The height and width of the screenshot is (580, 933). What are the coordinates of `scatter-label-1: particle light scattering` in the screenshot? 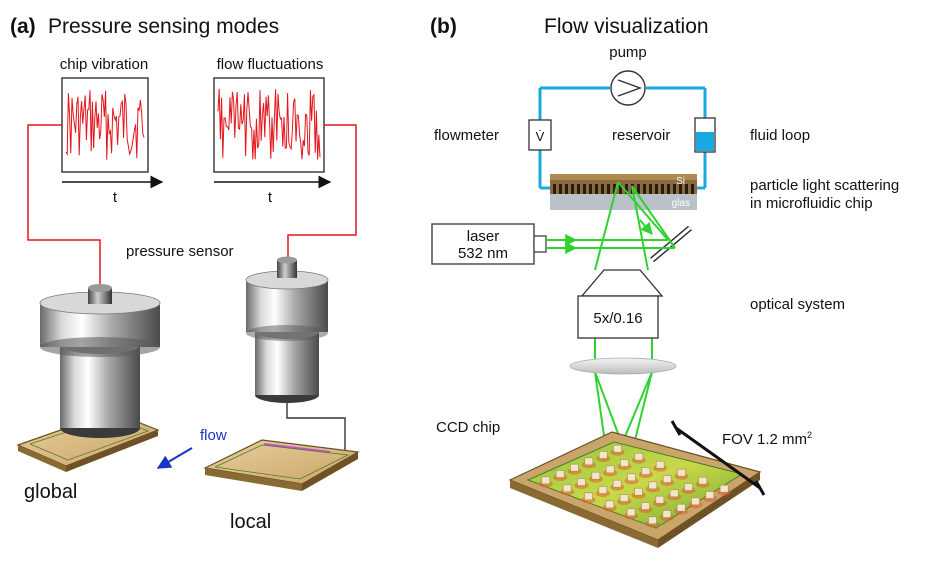 It's located at (824, 185).